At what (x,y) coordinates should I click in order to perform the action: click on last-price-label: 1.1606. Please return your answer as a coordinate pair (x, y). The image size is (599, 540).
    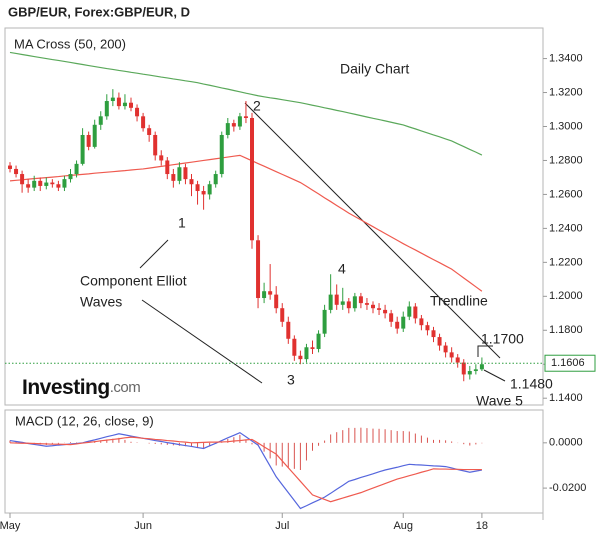
    Looking at the image, I should click on (568, 363).